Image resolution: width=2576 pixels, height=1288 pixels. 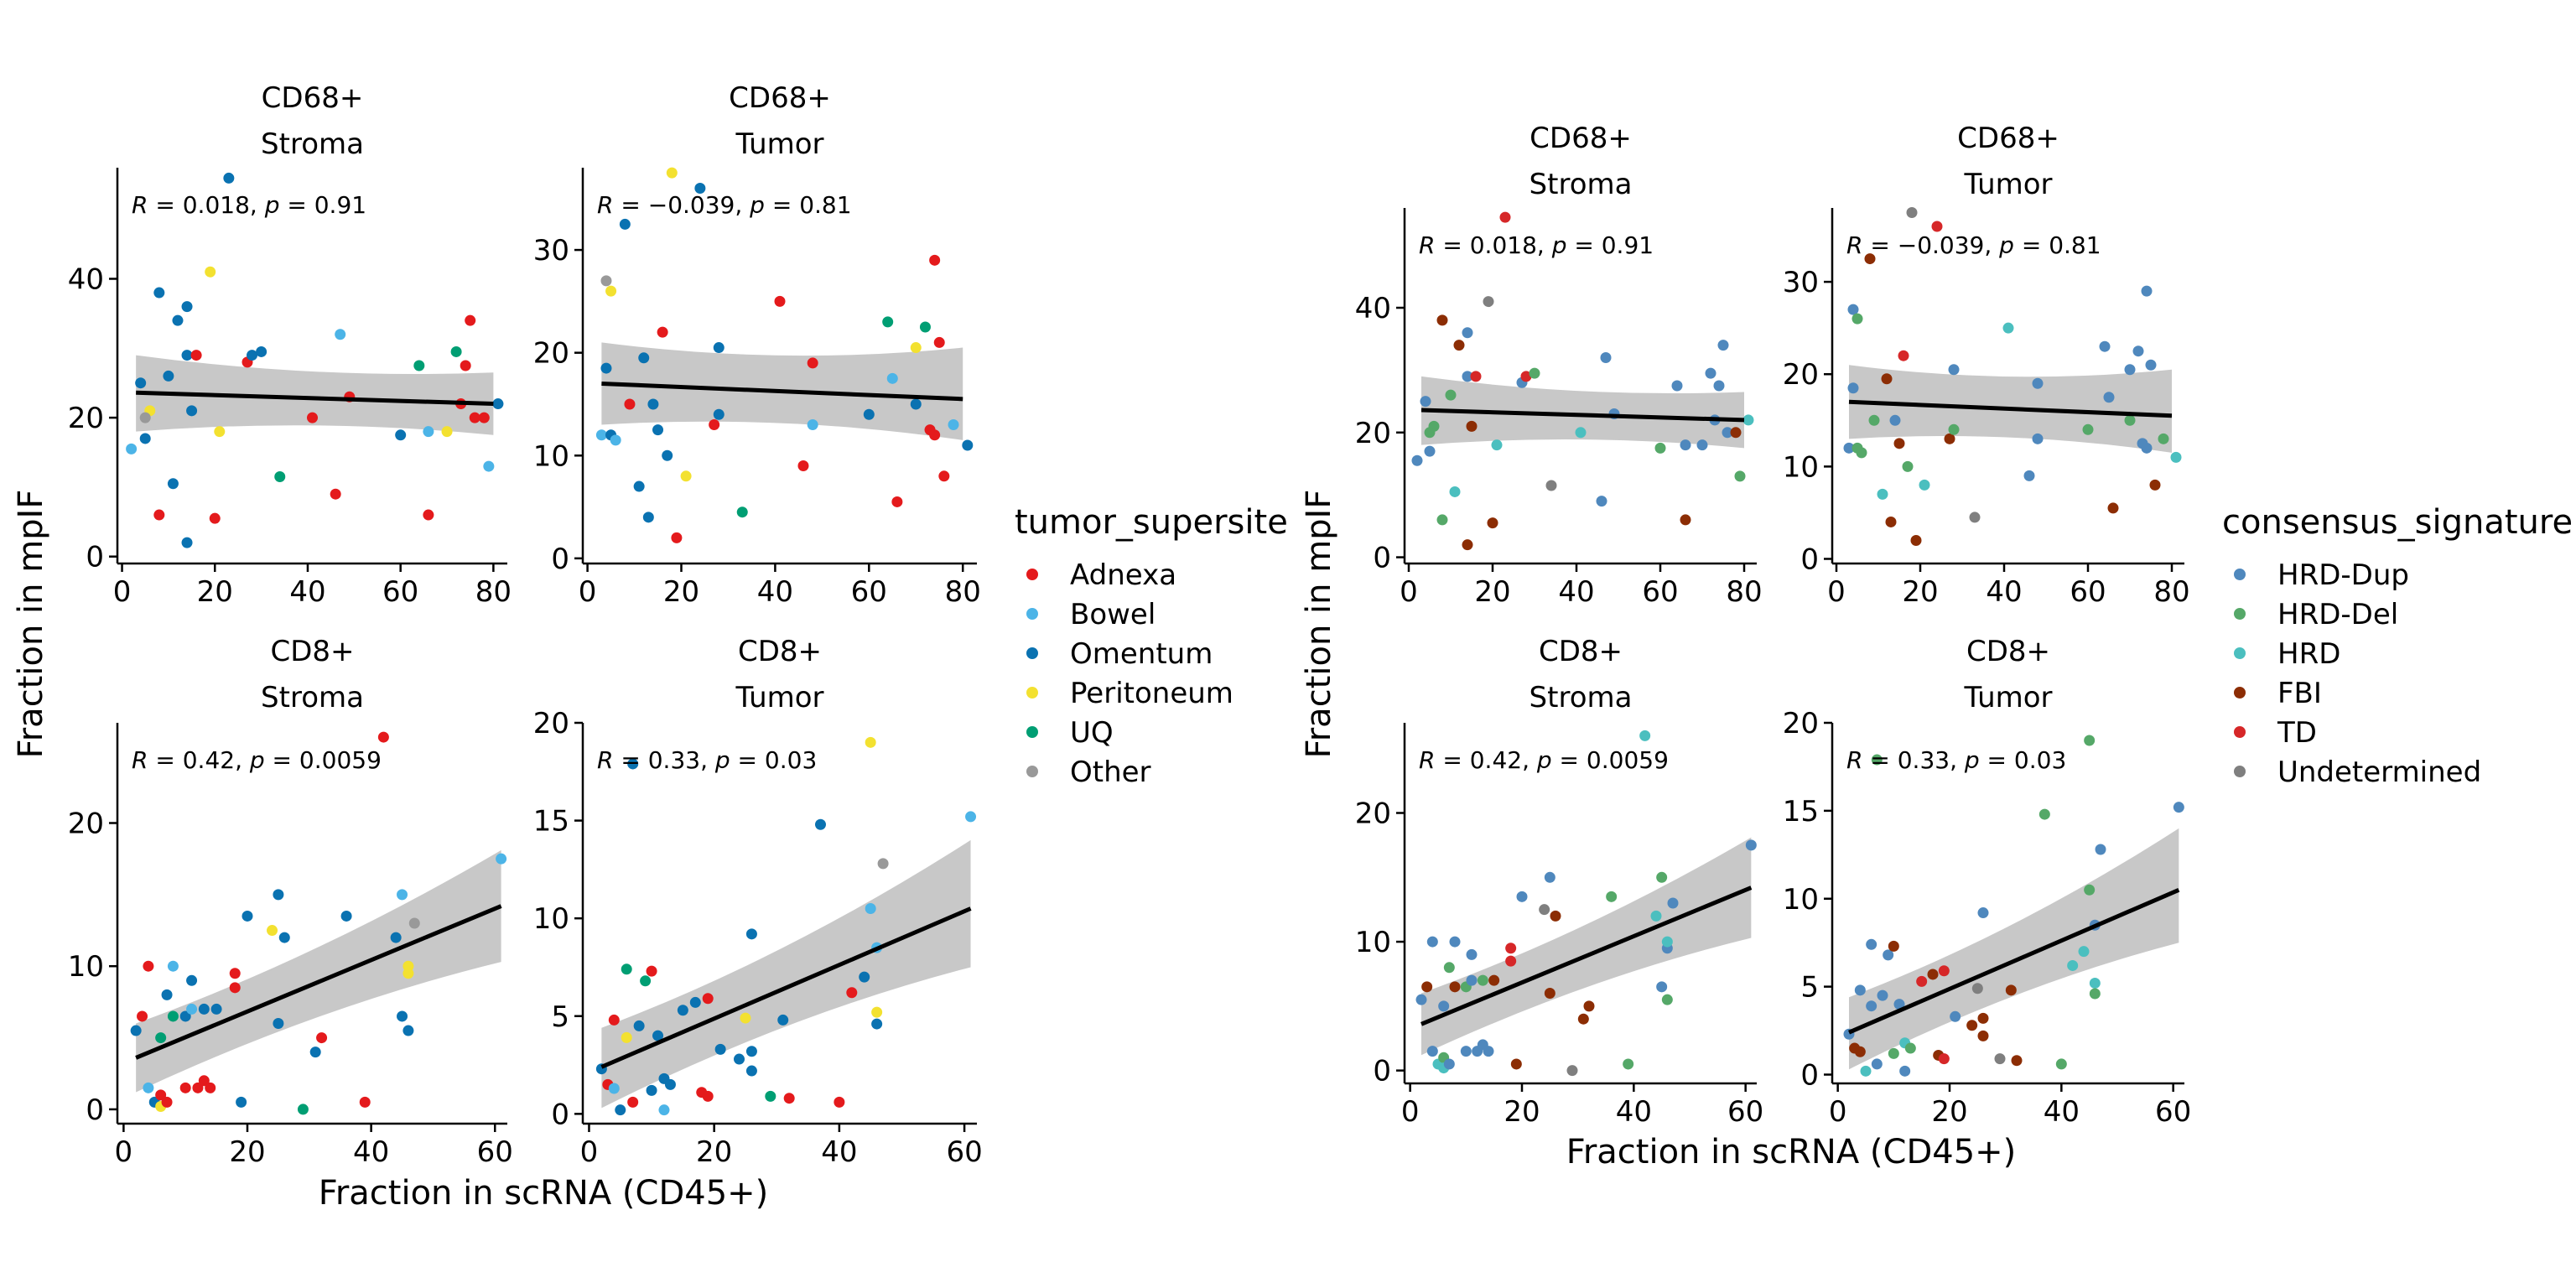 I want to click on legend-item-other: Other, so click(x=1088, y=772).